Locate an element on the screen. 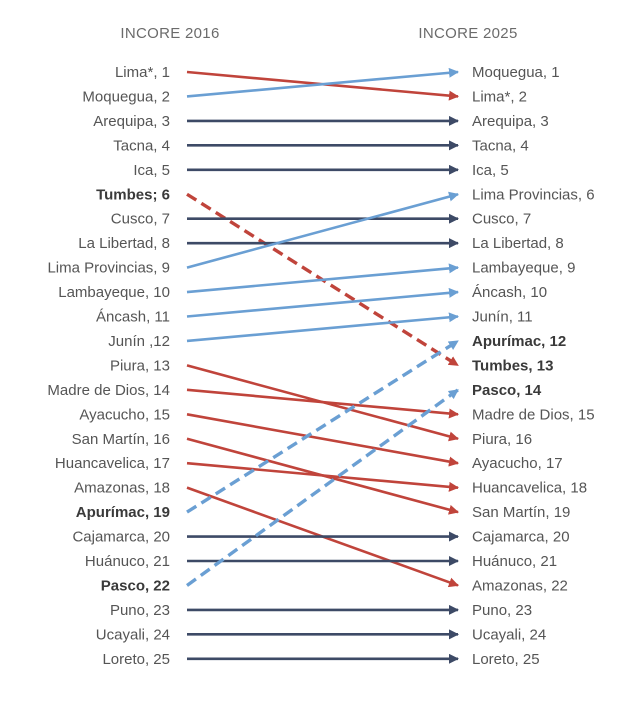 The width and height of the screenshot is (640, 710). right-rank-label: San Martín, 19 is located at coordinates (521, 512).